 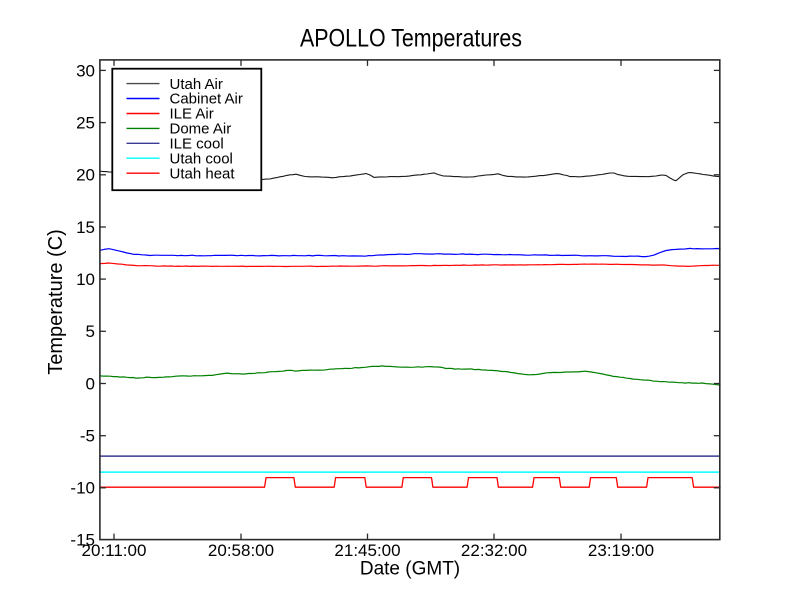 What do you see at coordinates (90, 331) in the screenshot?
I see `svg-text: 5` at bounding box center [90, 331].